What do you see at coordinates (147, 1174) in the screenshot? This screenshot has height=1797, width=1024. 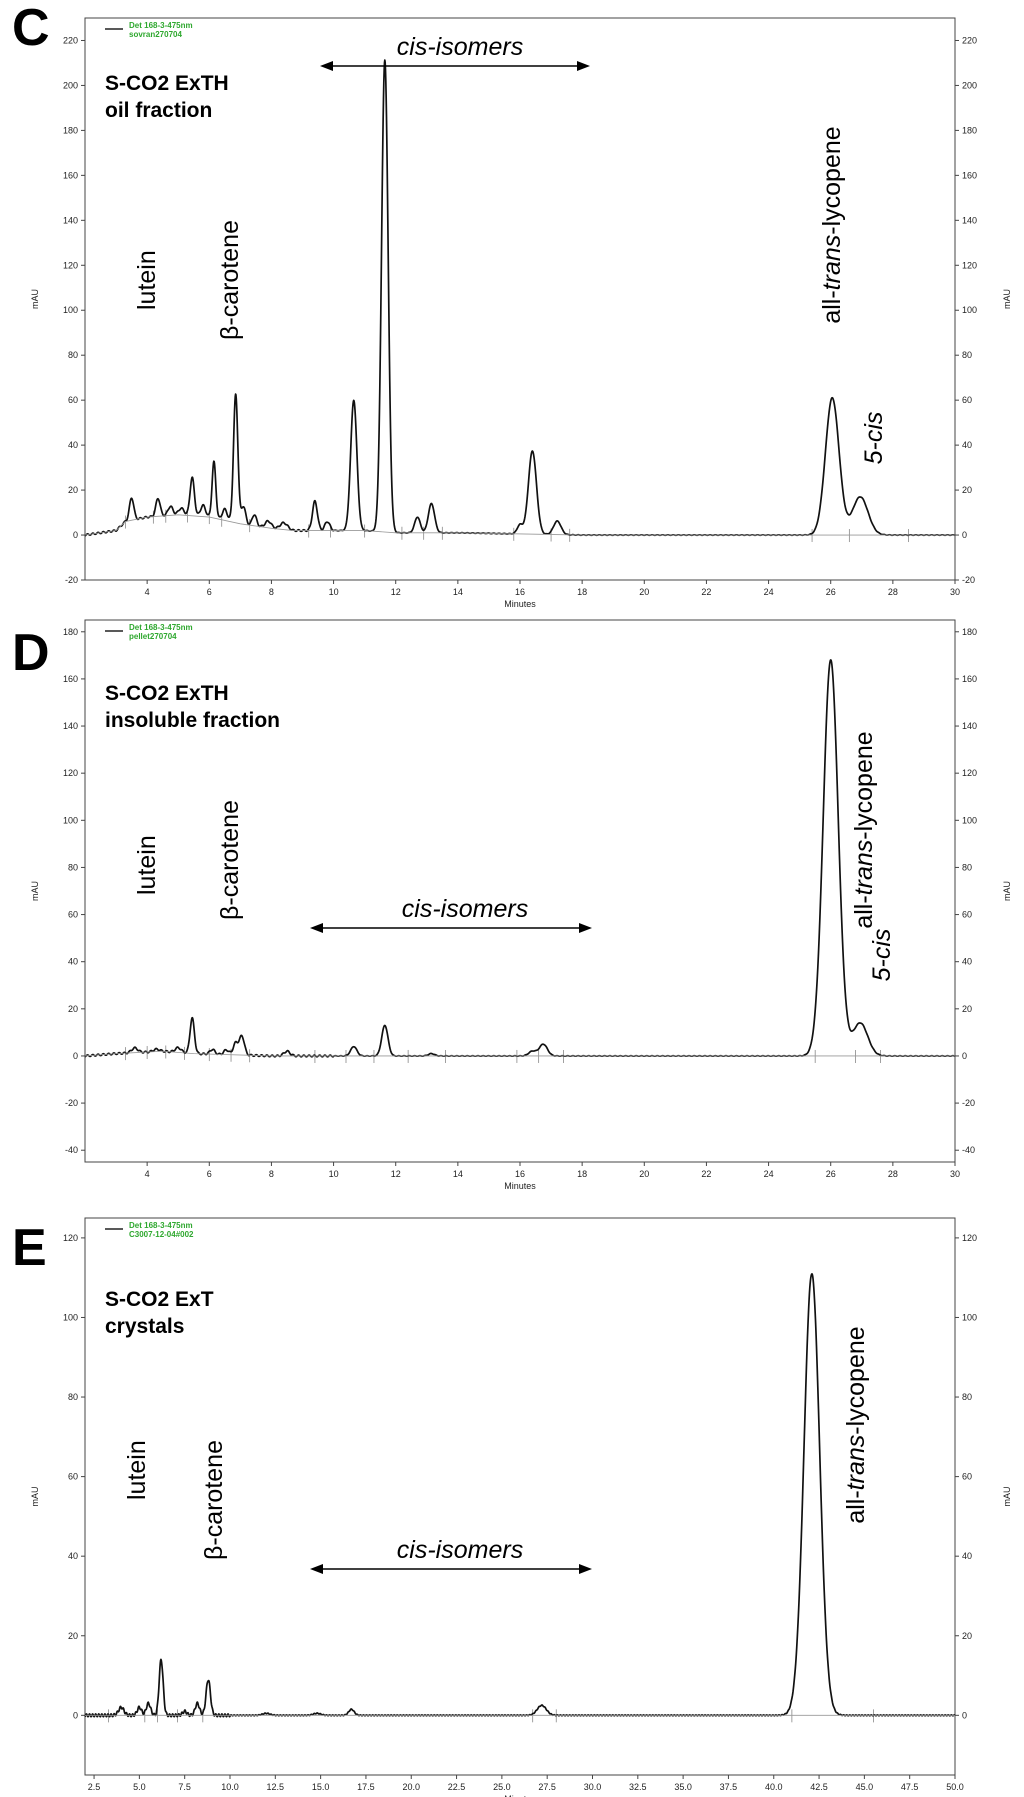 I see `x-tick-label: 4` at bounding box center [147, 1174].